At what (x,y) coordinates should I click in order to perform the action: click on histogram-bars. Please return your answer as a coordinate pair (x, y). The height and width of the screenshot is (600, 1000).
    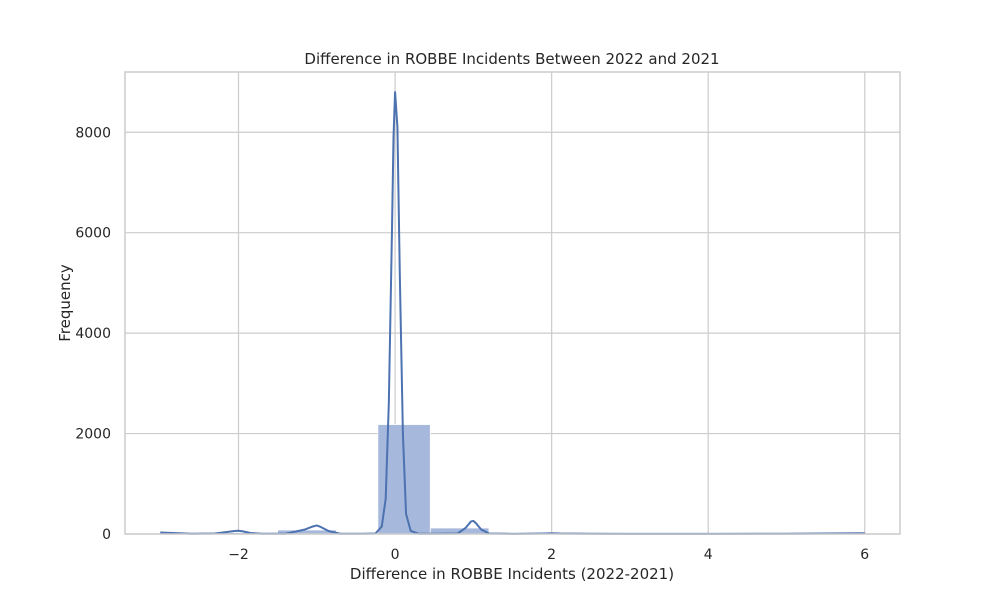
    Looking at the image, I should click on (512, 479).